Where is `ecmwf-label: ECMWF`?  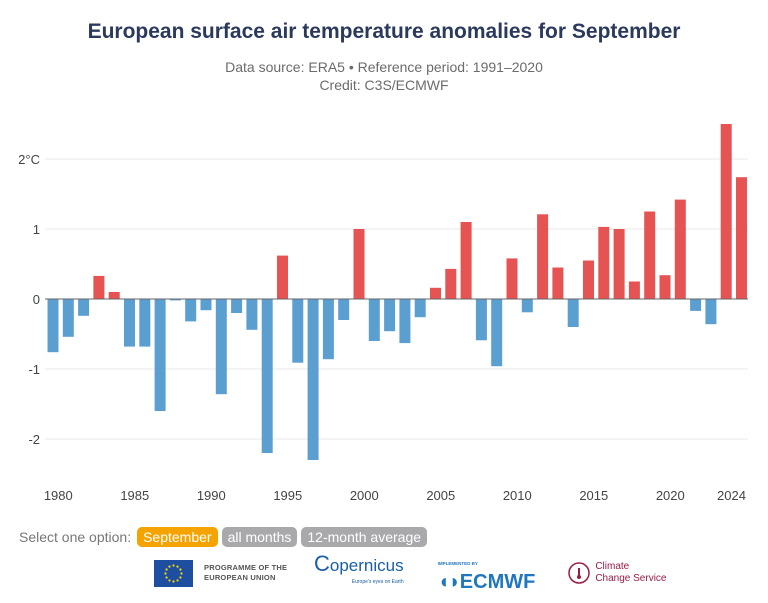
ecmwf-label: ECMWF is located at coordinates (497, 582).